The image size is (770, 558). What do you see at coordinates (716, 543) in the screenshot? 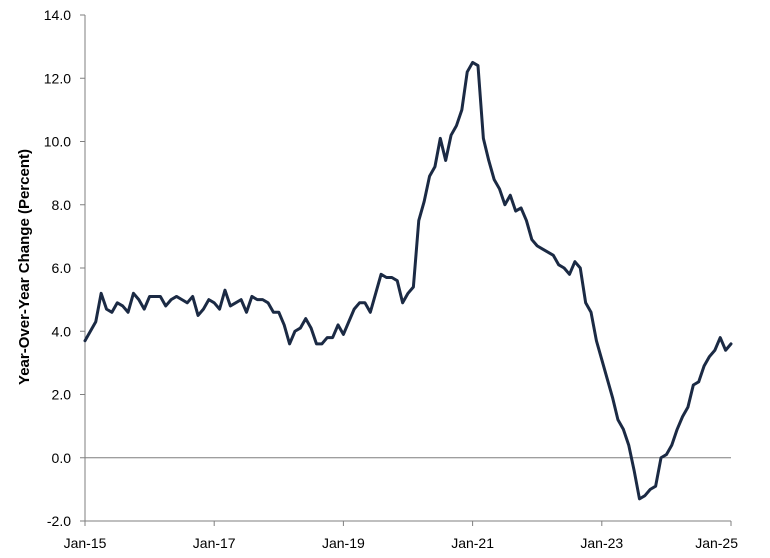
I see `x-tick-label: Jan-25` at bounding box center [716, 543].